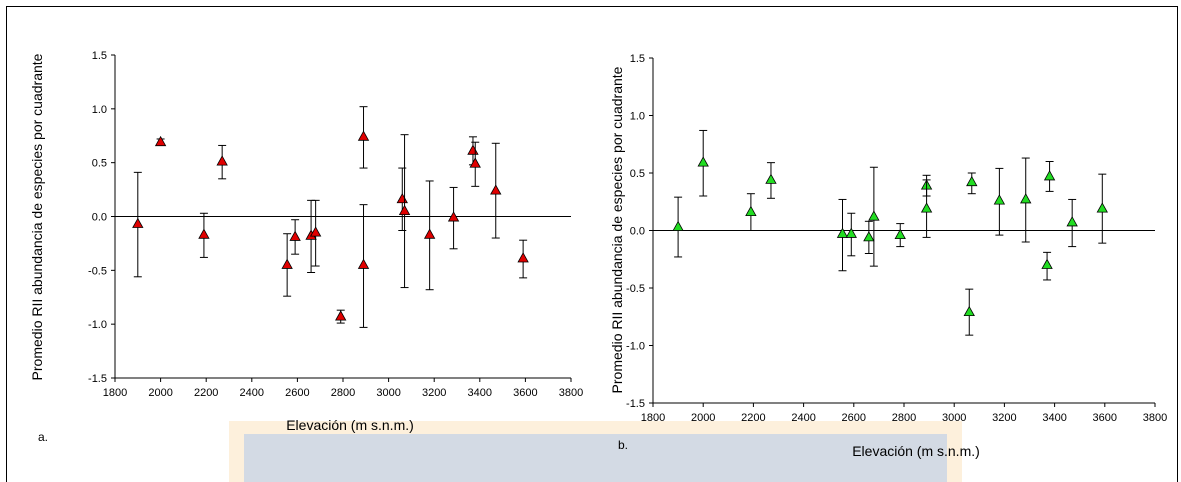 The height and width of the screenshot is (482, 1181). Describe the element at coordinates (1004, 418) in the screenshot. I see `x-tick-label: 3200` at that location.